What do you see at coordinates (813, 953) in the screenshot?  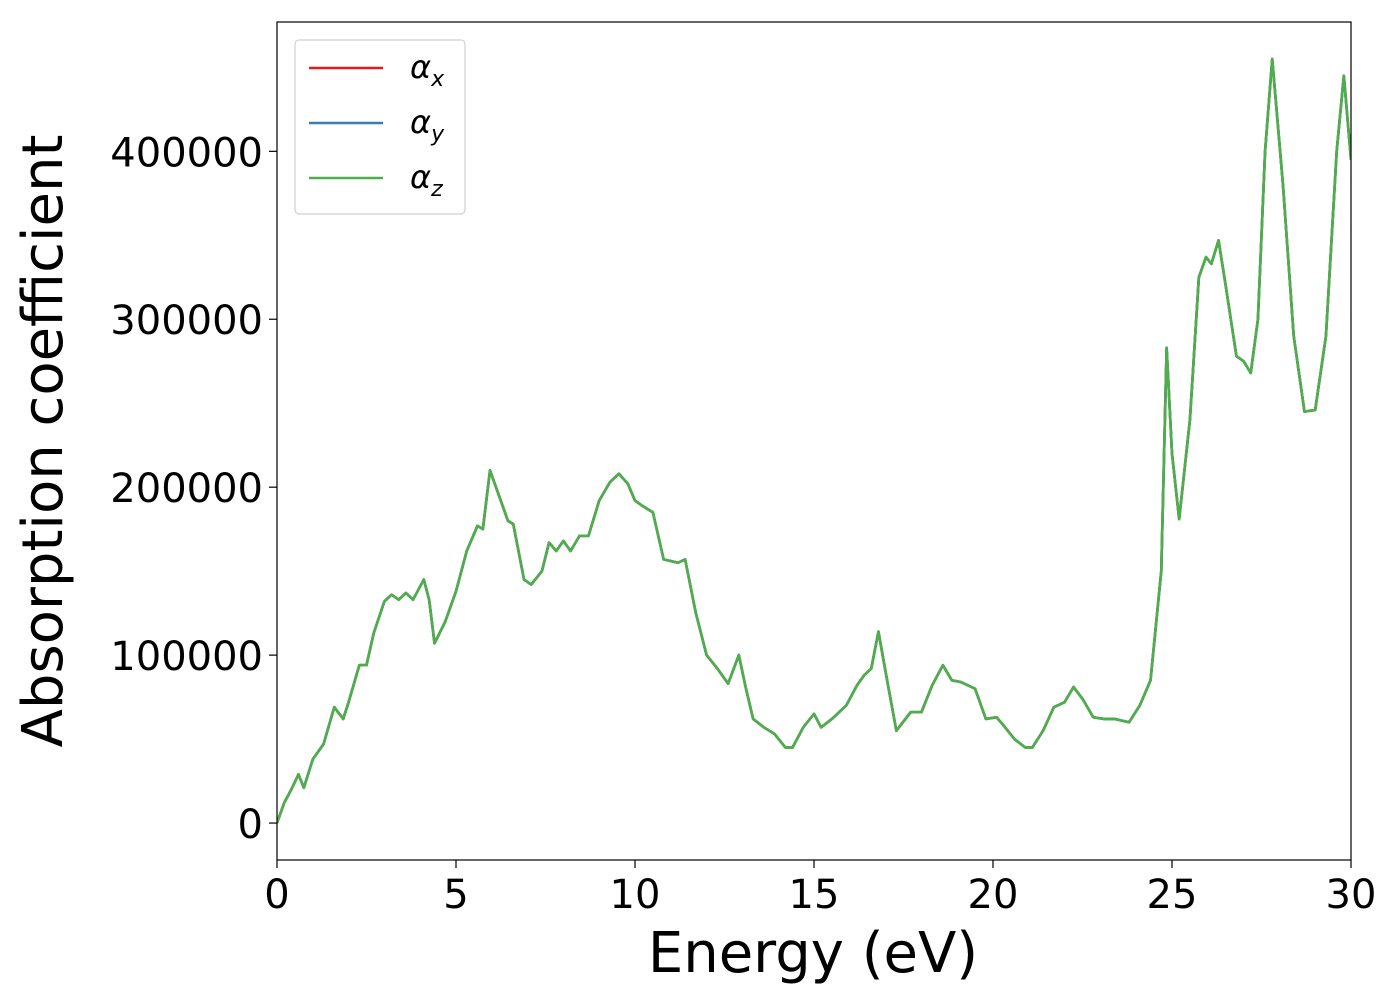 I see `x-axis-label: Energy (eV)` at bounding box center [813, 953].